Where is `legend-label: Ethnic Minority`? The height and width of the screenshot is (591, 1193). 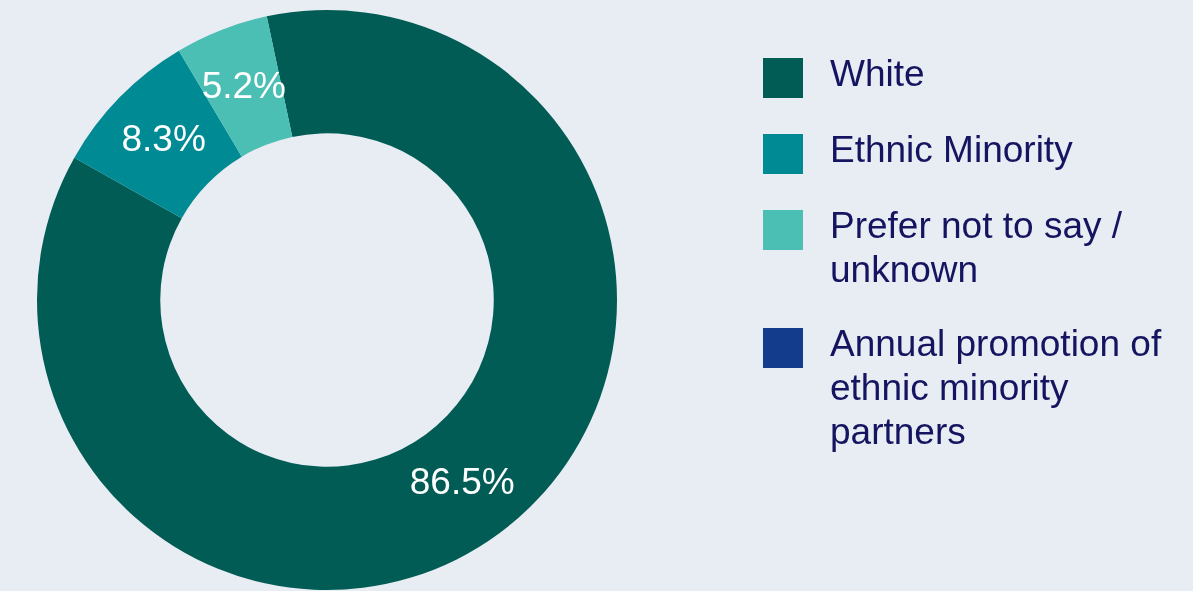 legend-label: Ethnic Minority is located at coordinates (951, 150).